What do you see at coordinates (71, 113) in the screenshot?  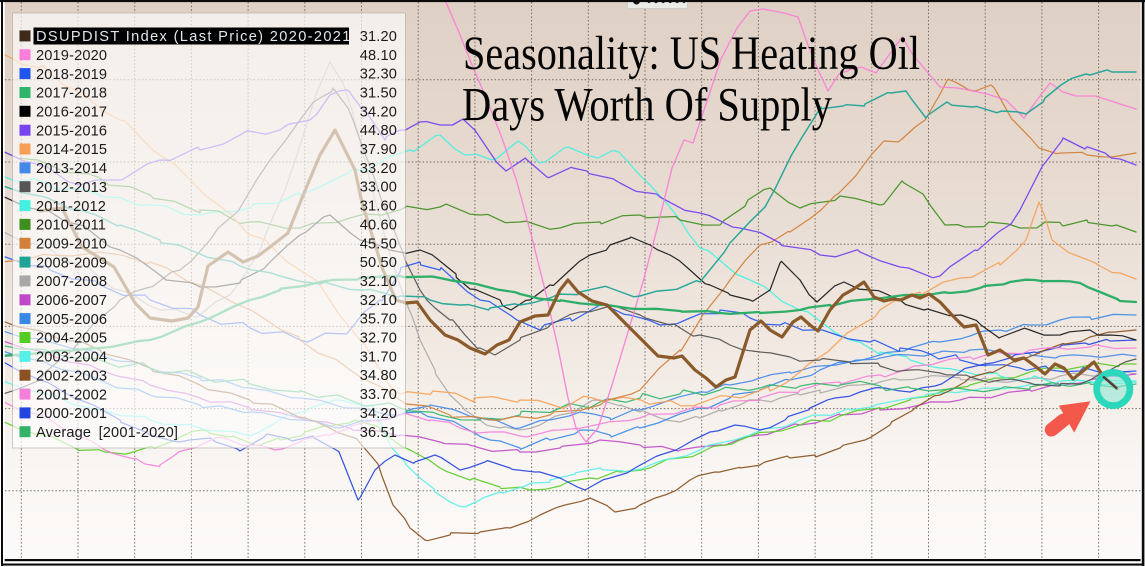 I see `svg-text: 2016-2017` at bounding box center [71, 113].